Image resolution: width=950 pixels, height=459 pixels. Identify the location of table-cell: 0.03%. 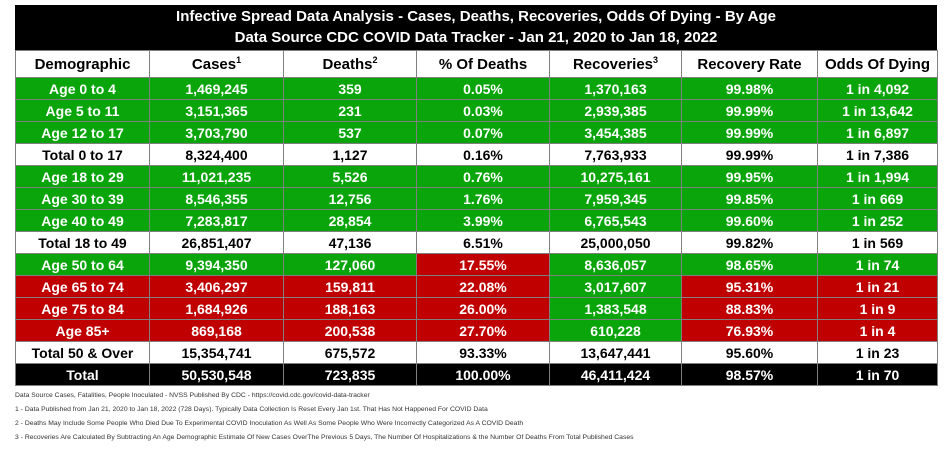
(483, 110).